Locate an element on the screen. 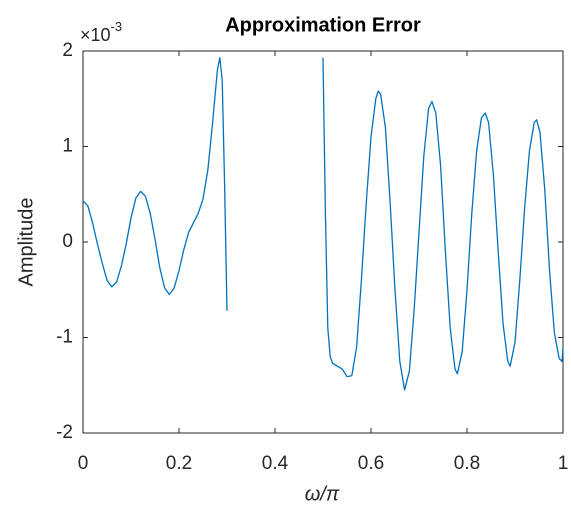 This screenshot has height=510, width=571. y-tick-label: 0 is located at coordinates (67, 241).